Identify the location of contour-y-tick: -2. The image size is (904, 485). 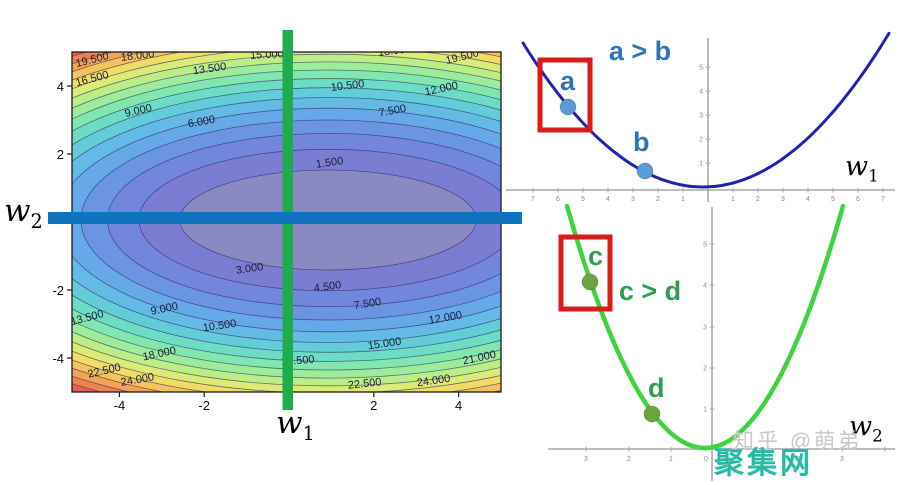
(58, 290).